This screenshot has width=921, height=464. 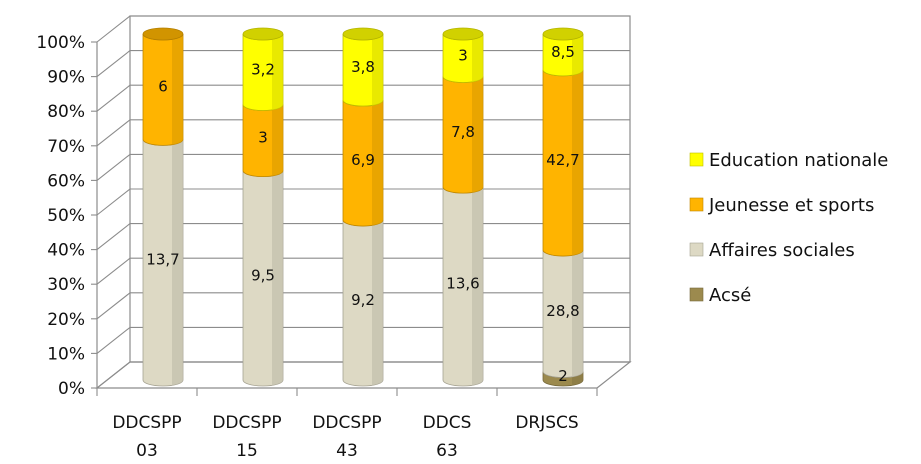 I want to click on x-tick-label-line2: 43, so click(x=347, y=451).